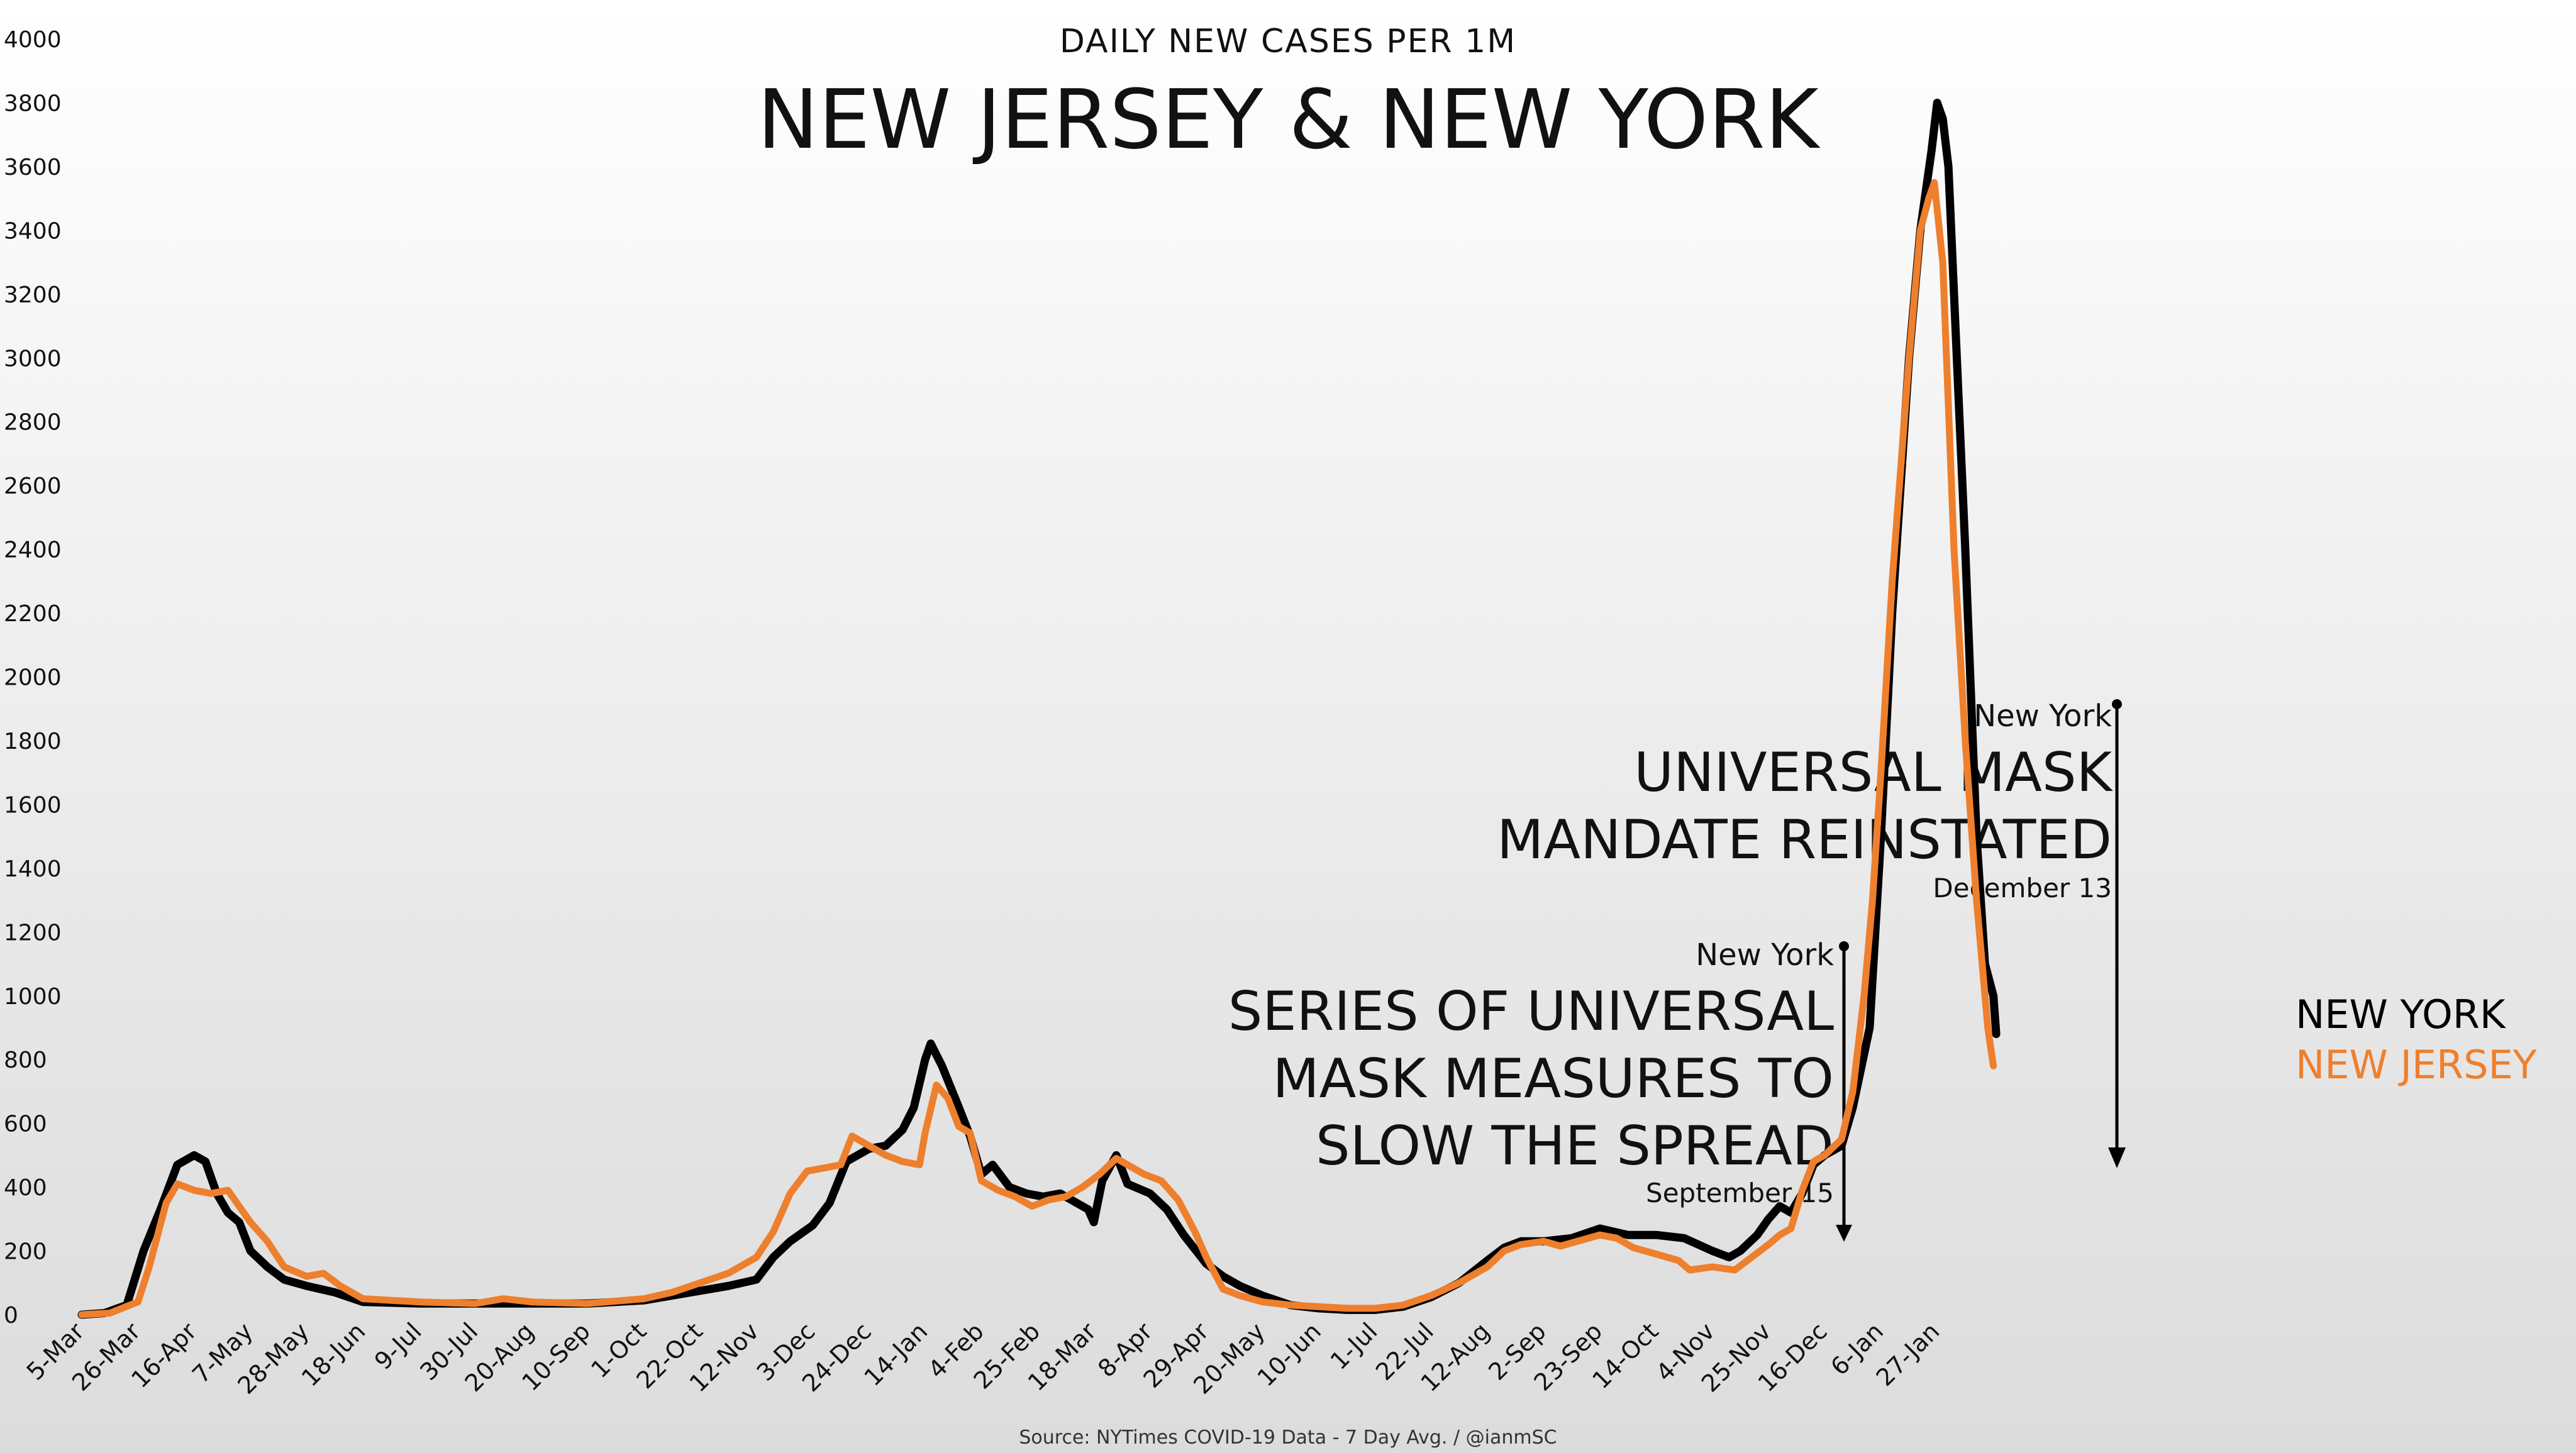 This screenshot has height=1453, width=2576. I want to click on annotation-september-arrowhead, so click(1844, 1233).